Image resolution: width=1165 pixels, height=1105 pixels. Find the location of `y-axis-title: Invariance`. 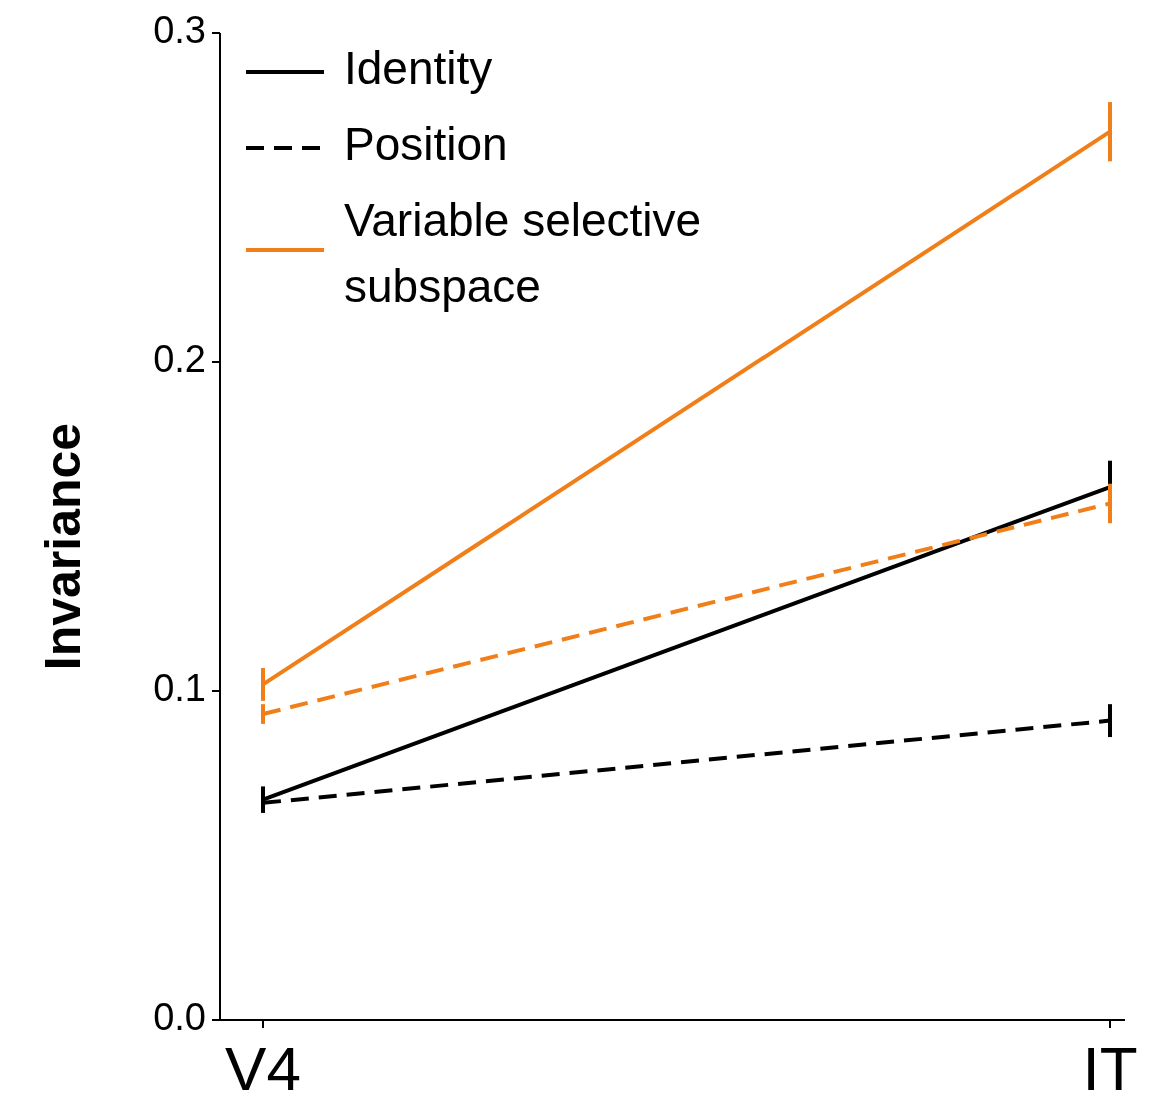

y-axis-title: Invariance is located at coordinates (63, 546).